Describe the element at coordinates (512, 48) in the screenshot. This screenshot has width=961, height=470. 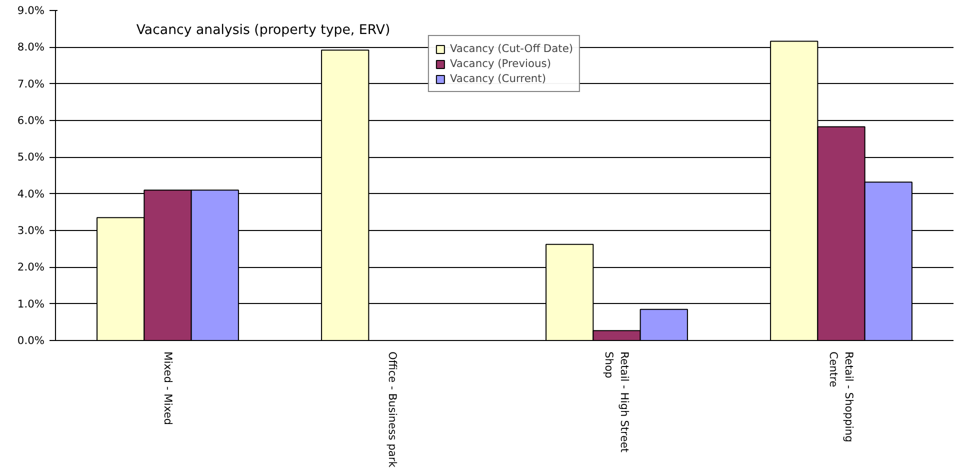
I see `legend-label: Vacancy (Cut-Off Date)` at that location.